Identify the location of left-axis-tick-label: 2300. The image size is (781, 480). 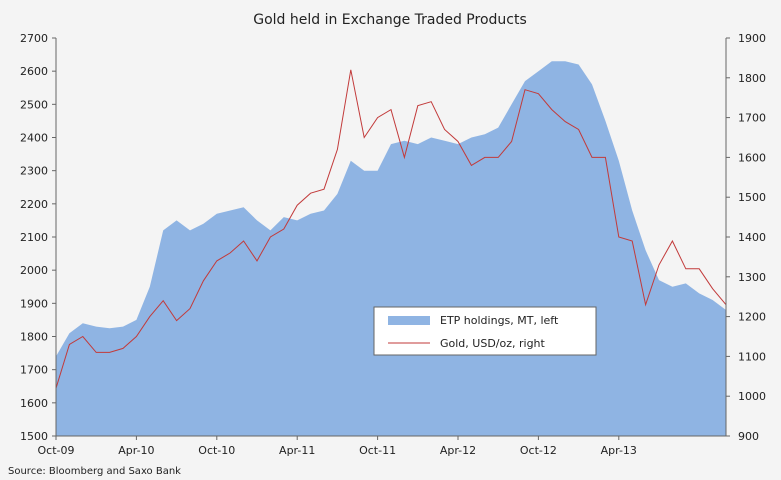
(34, 171).